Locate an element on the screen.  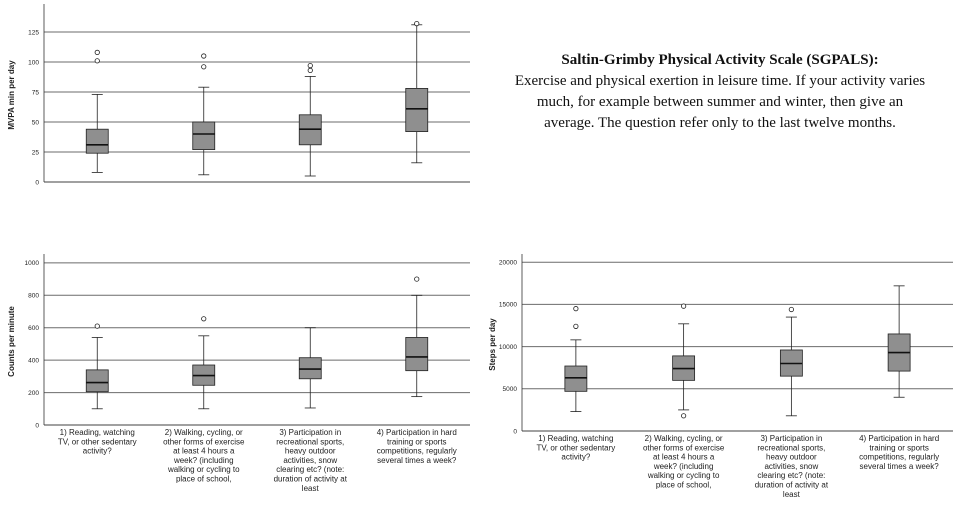
x-category-label-line: recreational sports, is located at coordinates (791, 447).